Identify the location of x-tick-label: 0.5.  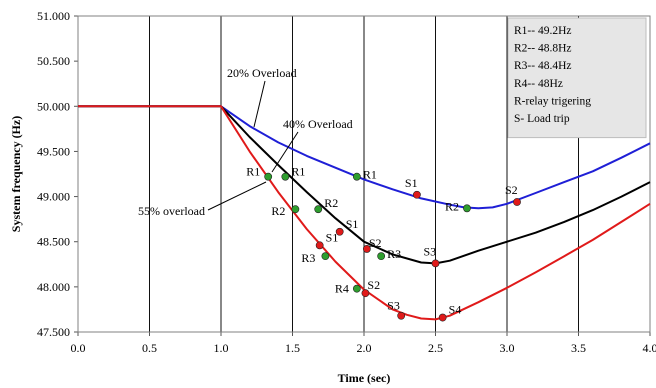
(149, 348).